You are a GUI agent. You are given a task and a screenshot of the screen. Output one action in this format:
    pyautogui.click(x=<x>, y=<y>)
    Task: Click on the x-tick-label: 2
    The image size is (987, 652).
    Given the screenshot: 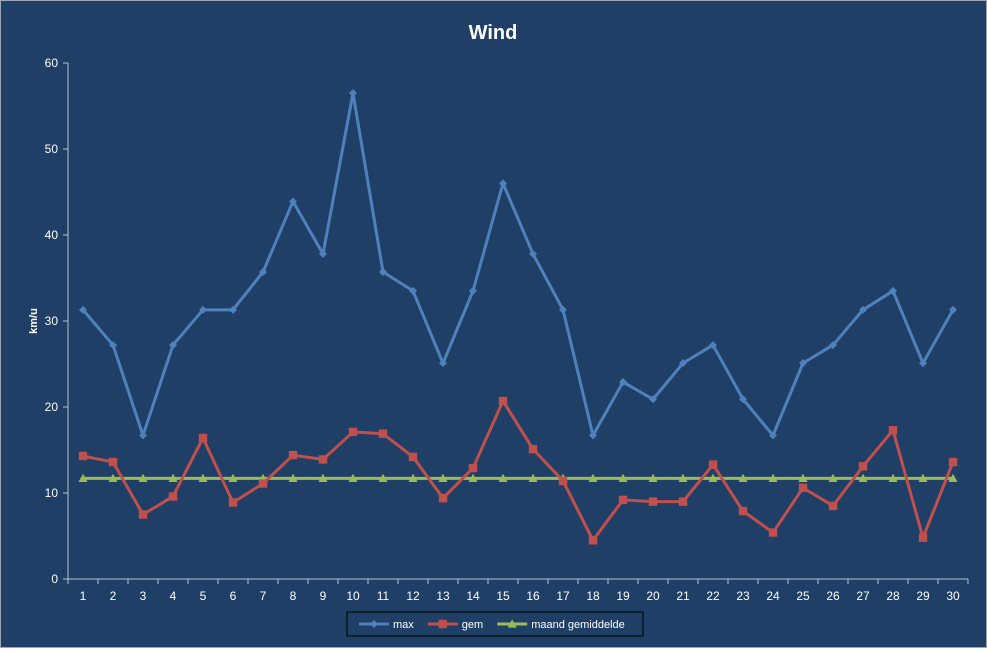 What is the action you would take?
    pyautogui.click(x=113, y=596)
    